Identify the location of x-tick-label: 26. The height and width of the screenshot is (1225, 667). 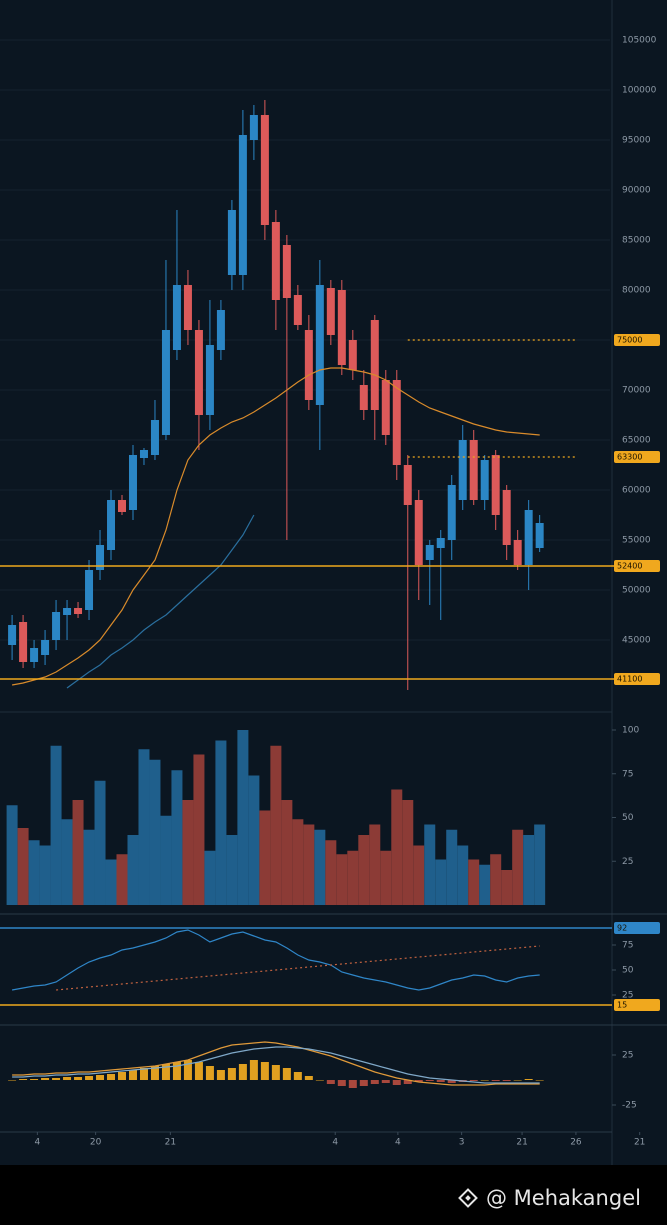
(576, 1143).